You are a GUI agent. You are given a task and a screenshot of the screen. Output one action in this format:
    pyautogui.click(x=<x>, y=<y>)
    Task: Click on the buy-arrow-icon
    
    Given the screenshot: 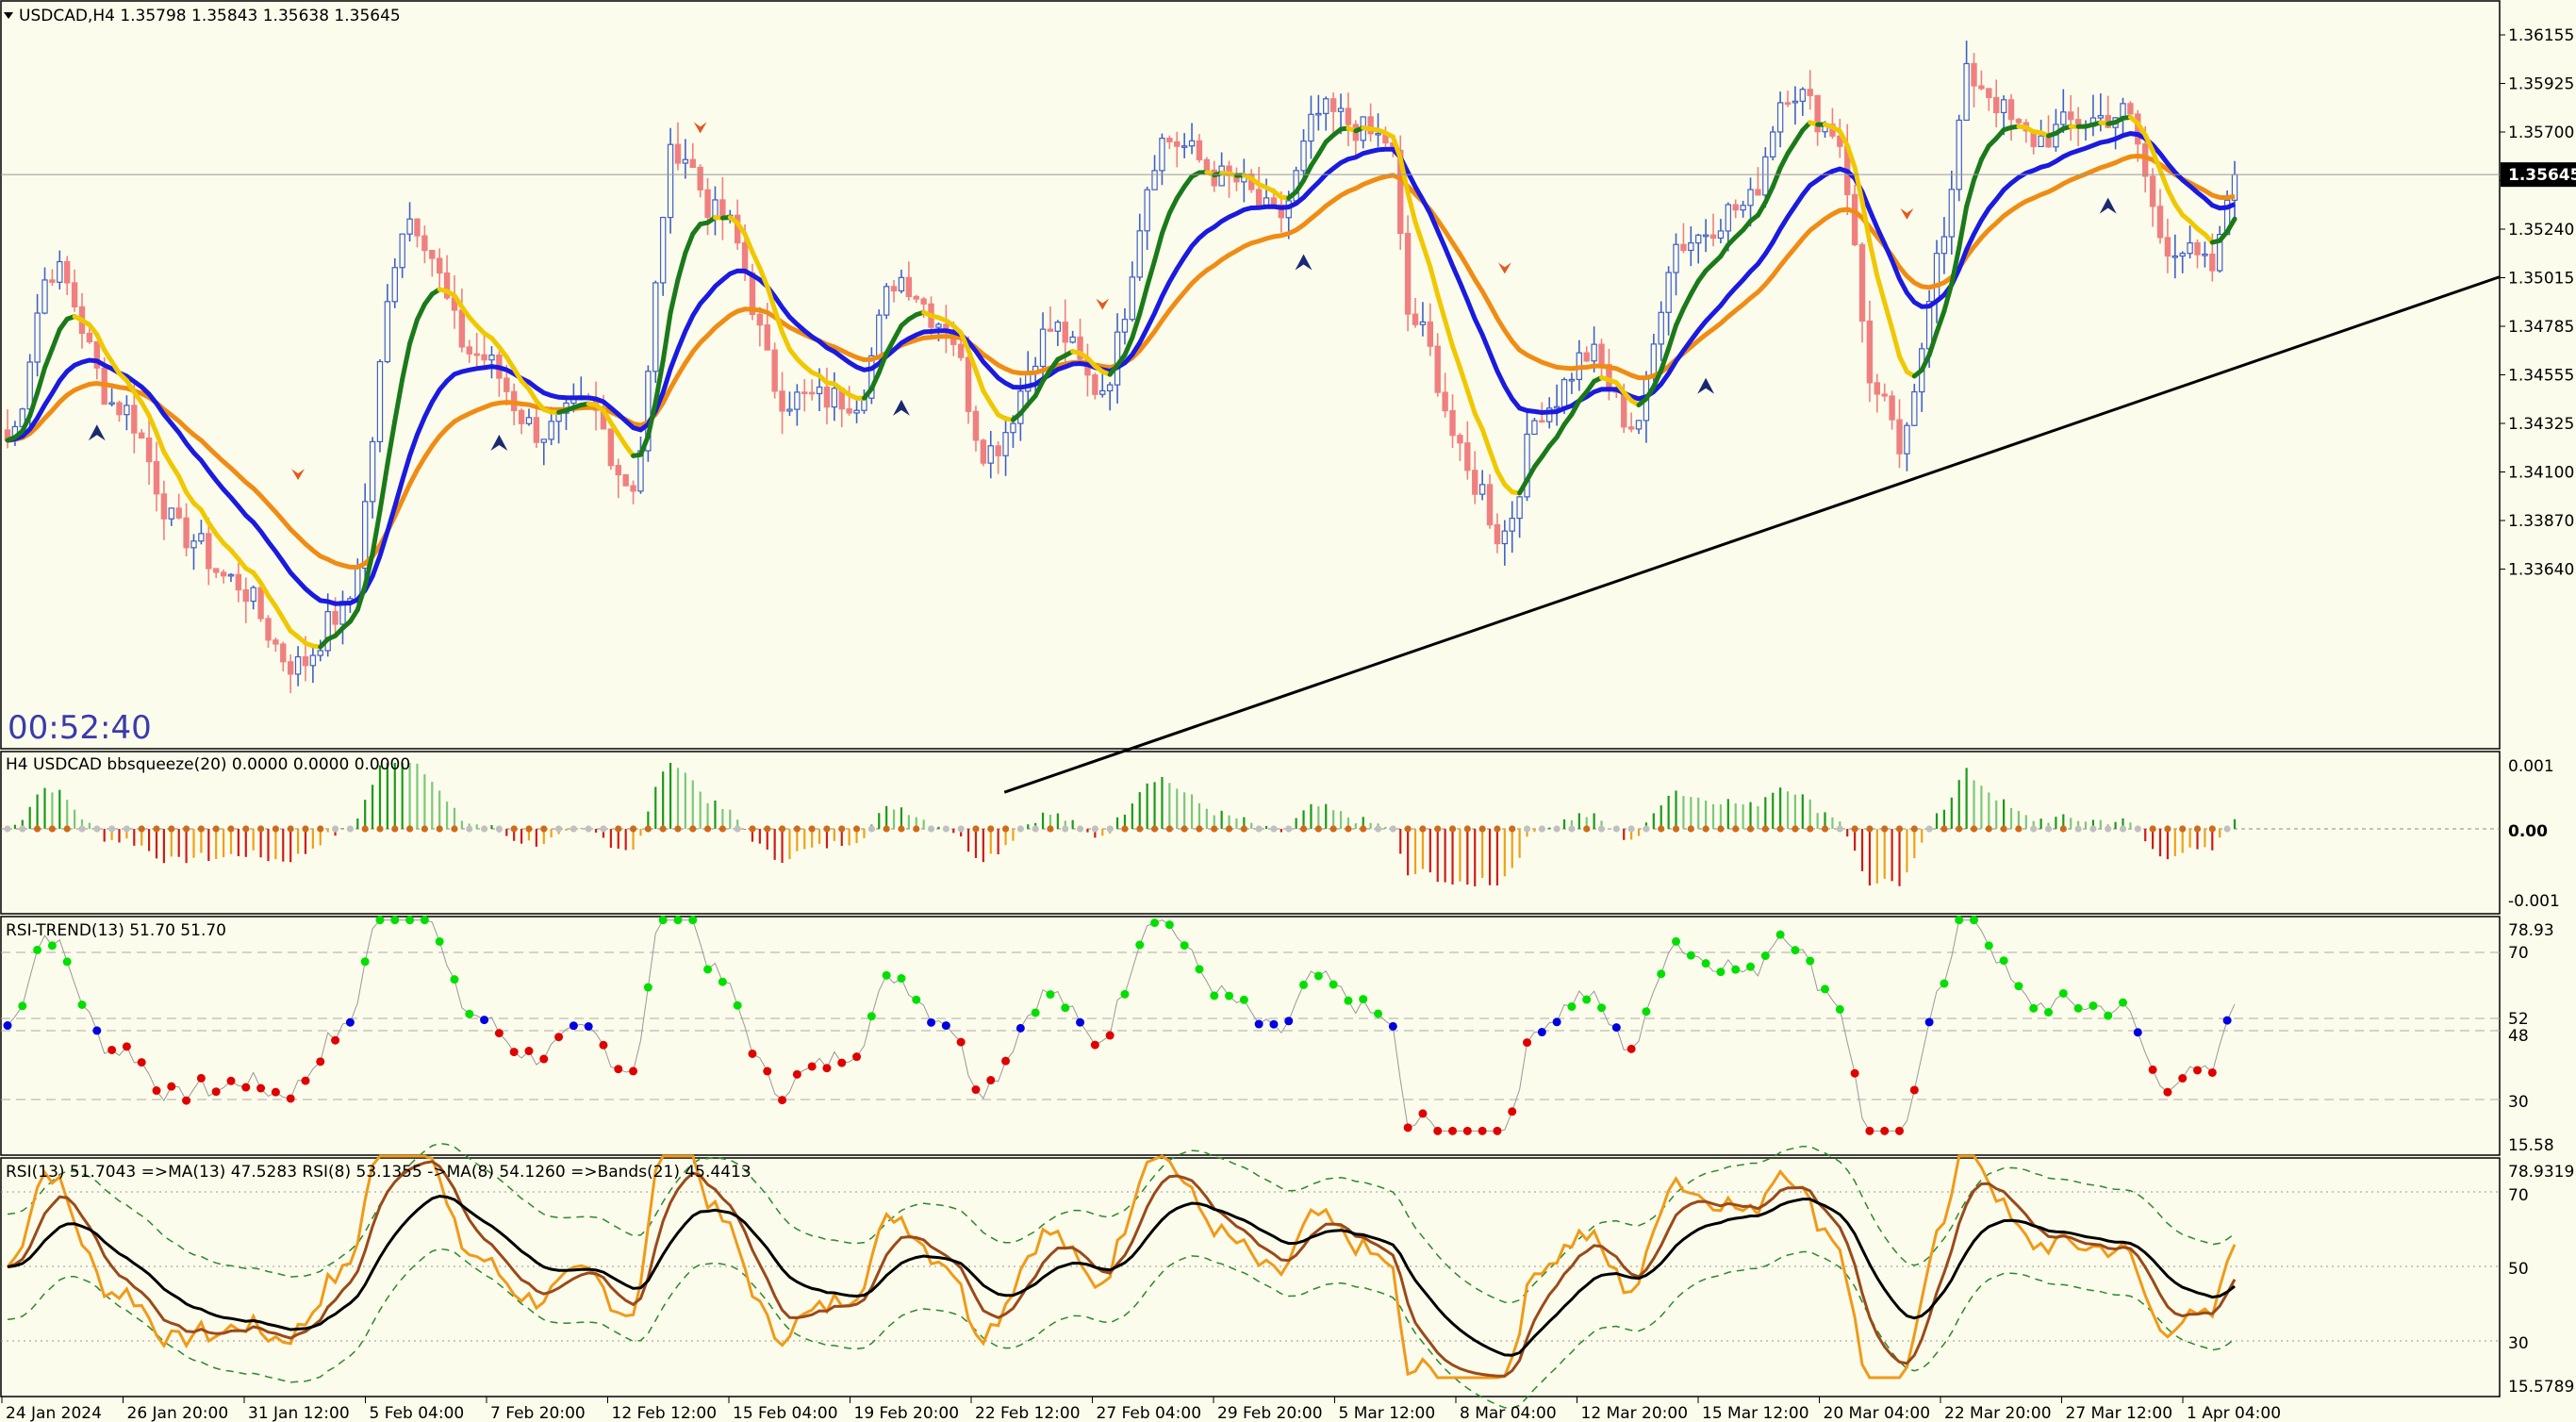 What is the action you would take?
    pyautogui.click(x=97, y=432)
    